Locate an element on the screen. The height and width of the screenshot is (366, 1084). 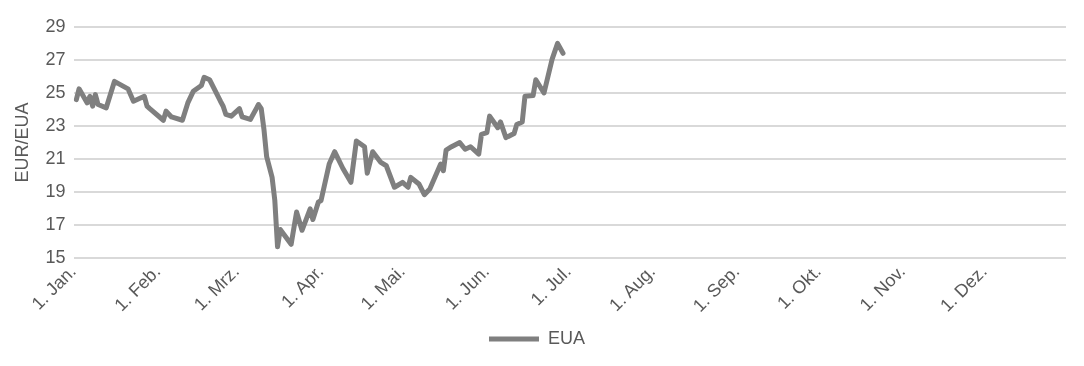
x-tick-label: 1. Okt. is located at coordinates (799, 287).